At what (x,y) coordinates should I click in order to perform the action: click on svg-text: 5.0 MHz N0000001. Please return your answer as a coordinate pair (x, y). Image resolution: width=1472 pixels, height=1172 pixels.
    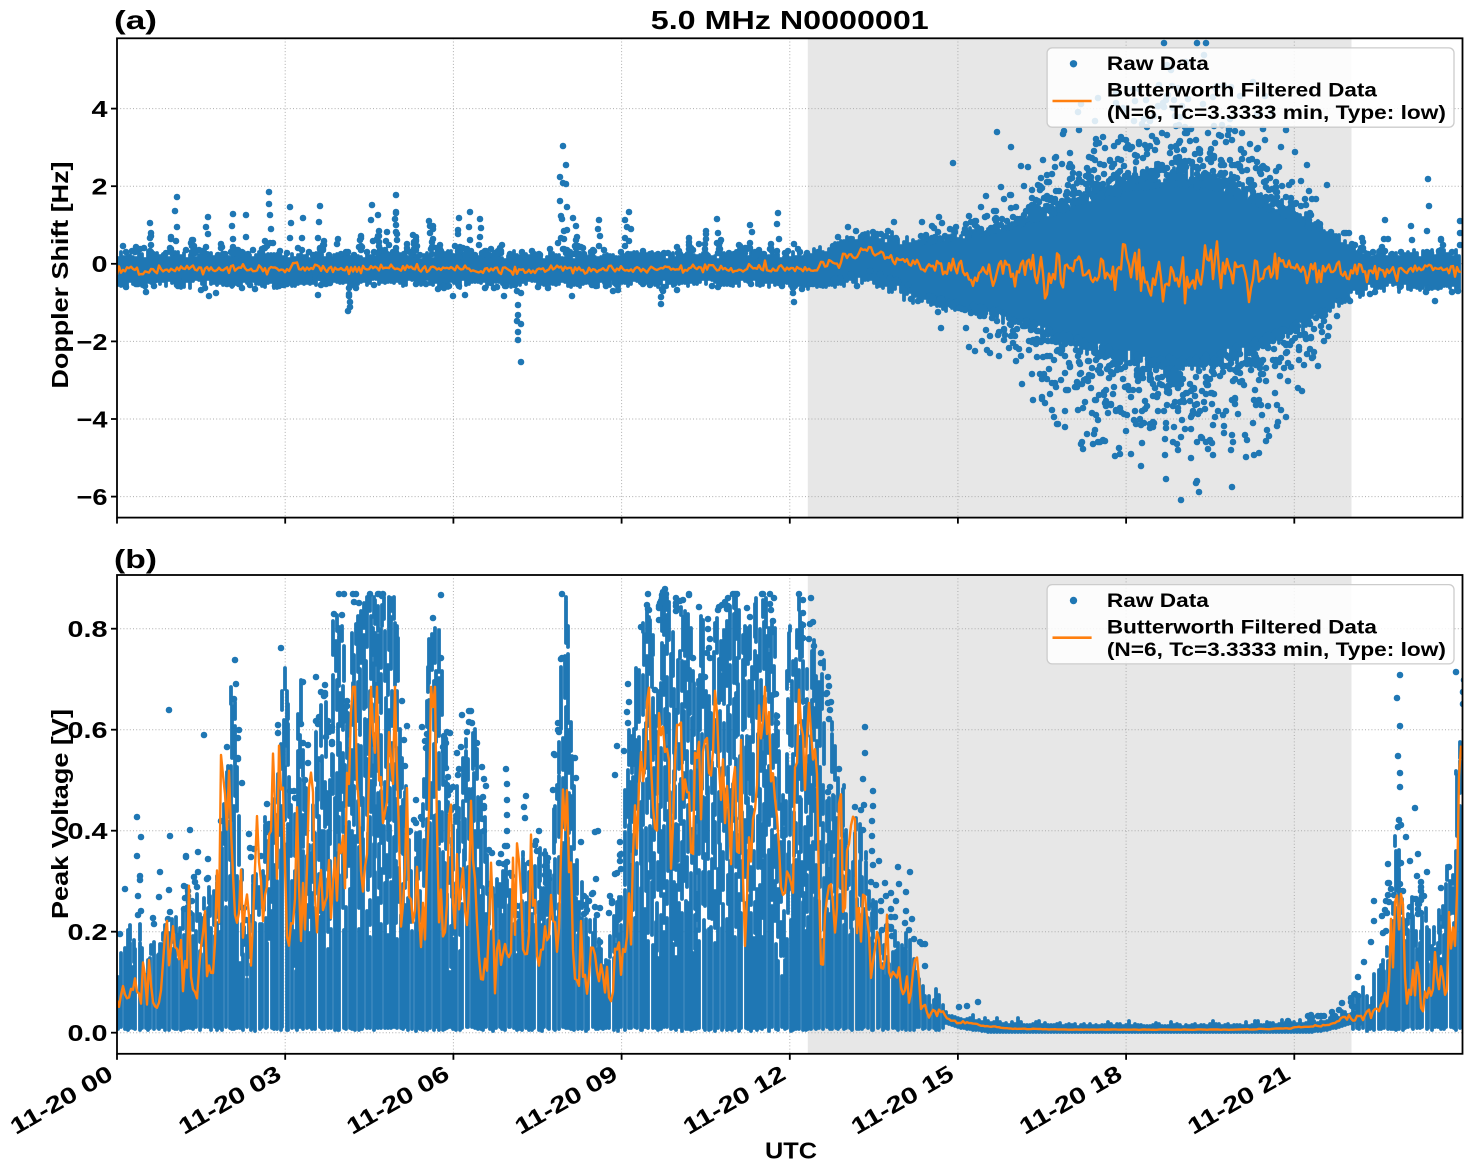
    Looking at the image, I should click on (790, 20).